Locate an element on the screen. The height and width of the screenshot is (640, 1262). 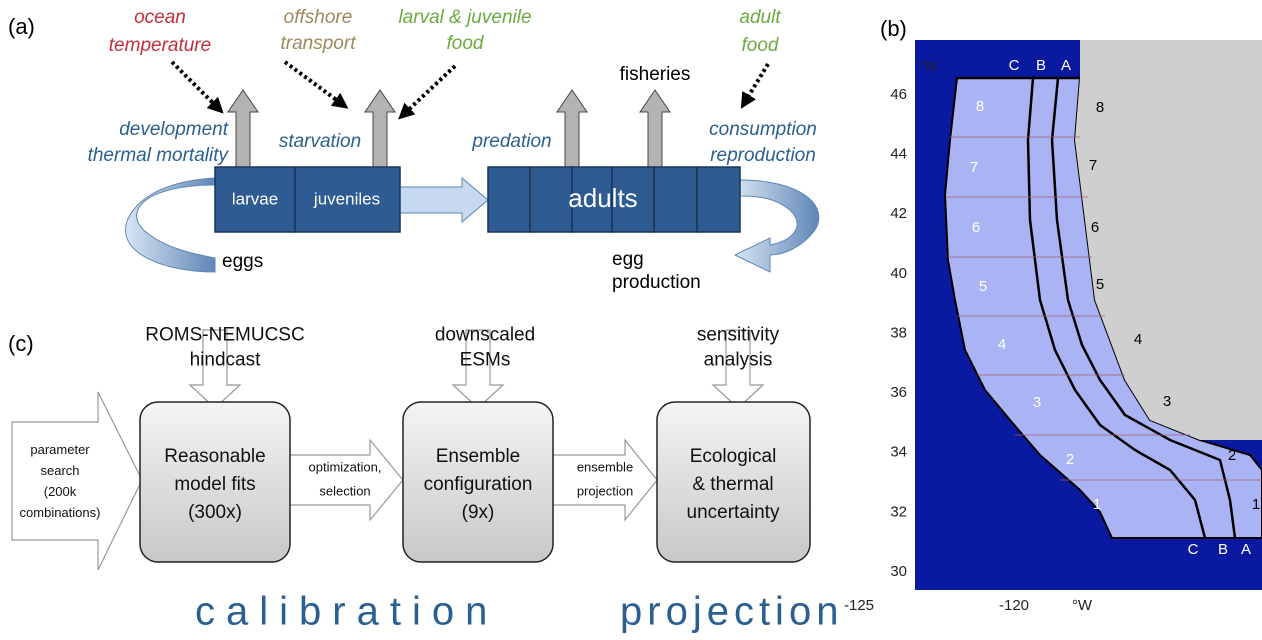
box-label: Ecological is located at coordinates (733, 456).